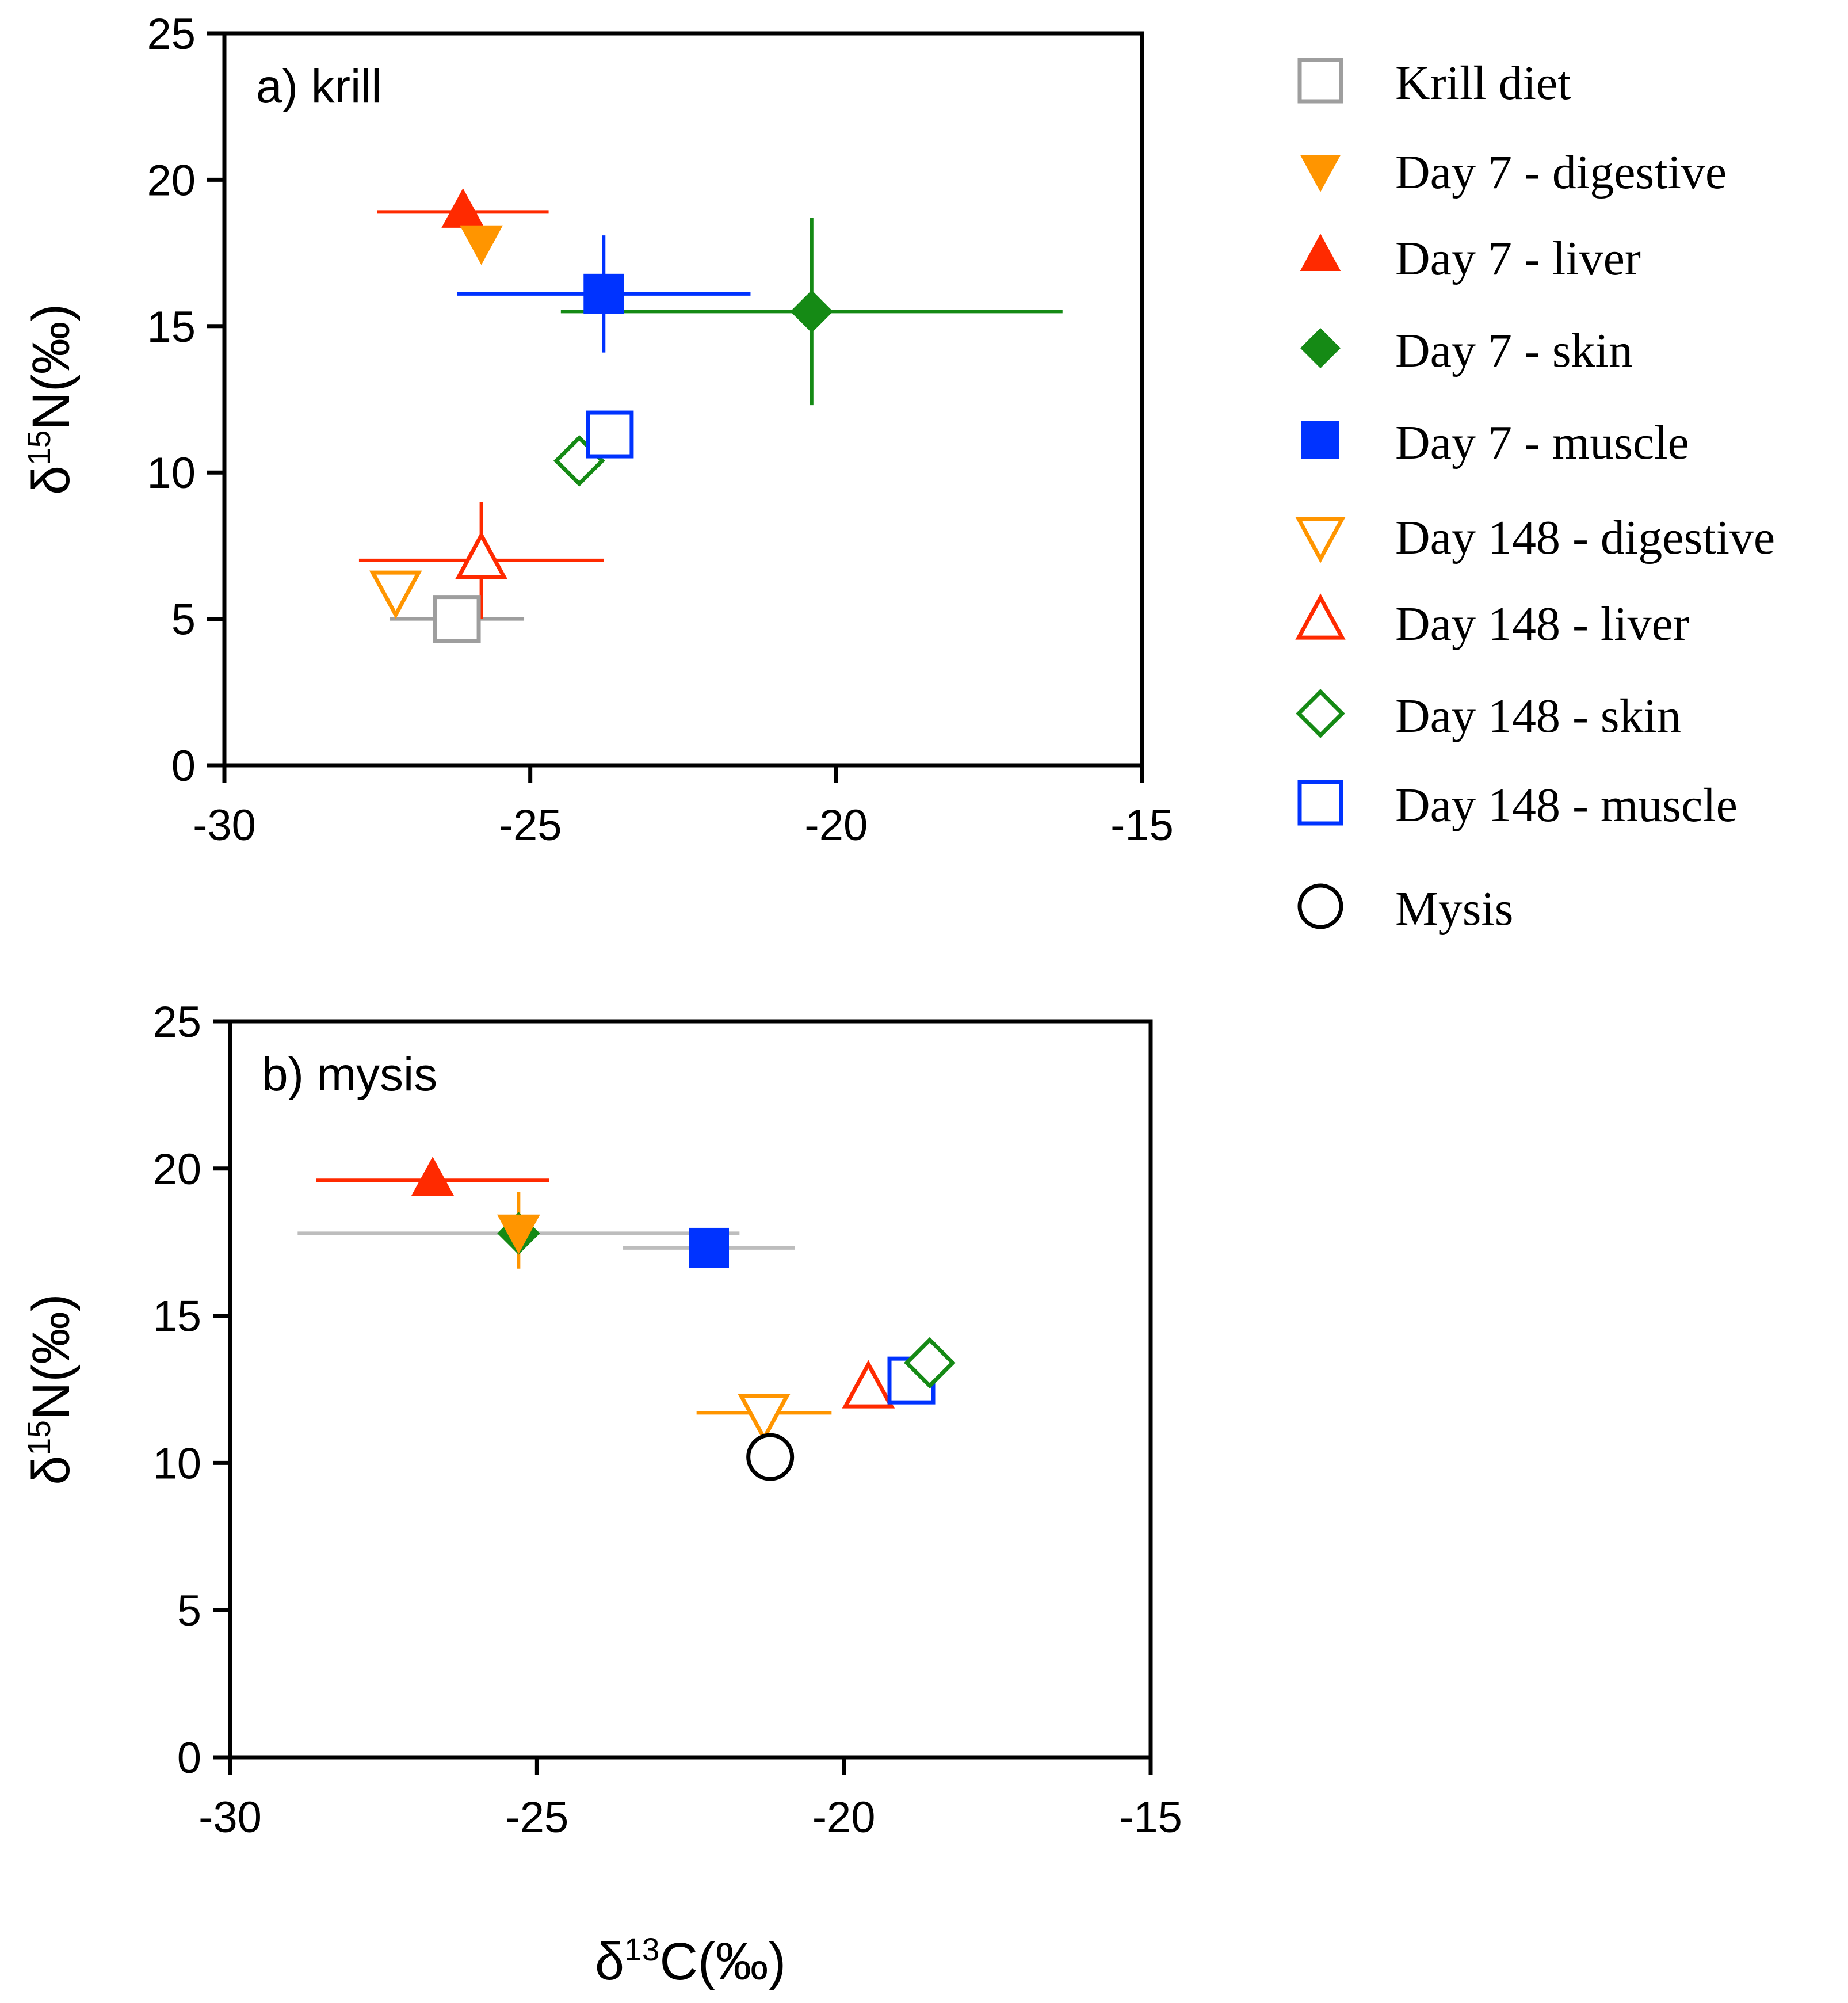  What do you see at coordinates (1320, 616) in the screenshot?
I see `legend-marker-day-148-liver` at bounding box center [1320, 616].